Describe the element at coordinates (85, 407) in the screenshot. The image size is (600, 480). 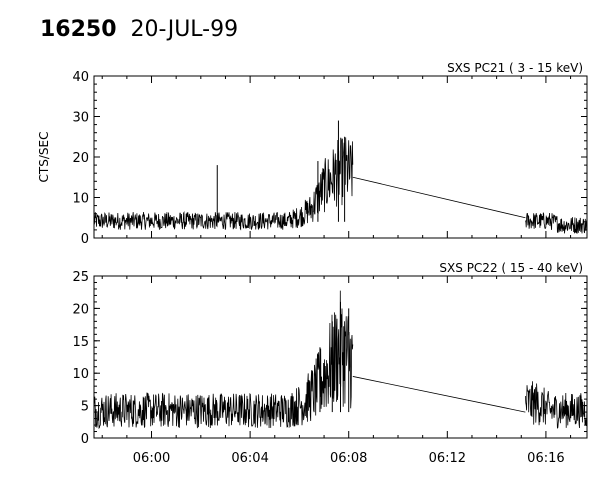
I see `y-tick-label: 5` at that location.